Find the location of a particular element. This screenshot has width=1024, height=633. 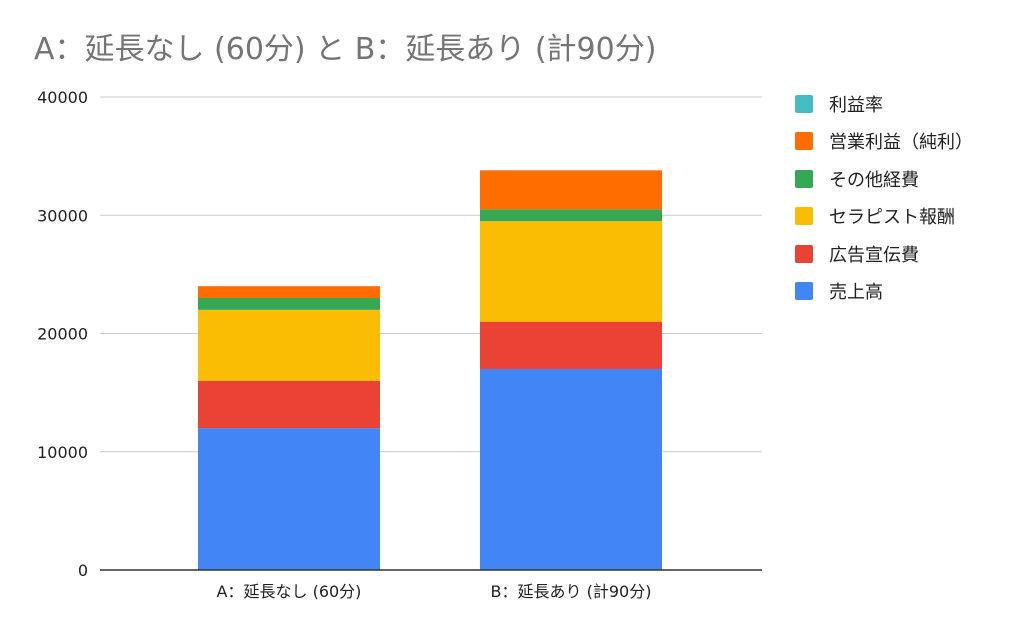

legend: 利益率営業利益（純利） その他経費セラピスト報酬 広告宣伝費売上高 is located at coordinates (884, 197).